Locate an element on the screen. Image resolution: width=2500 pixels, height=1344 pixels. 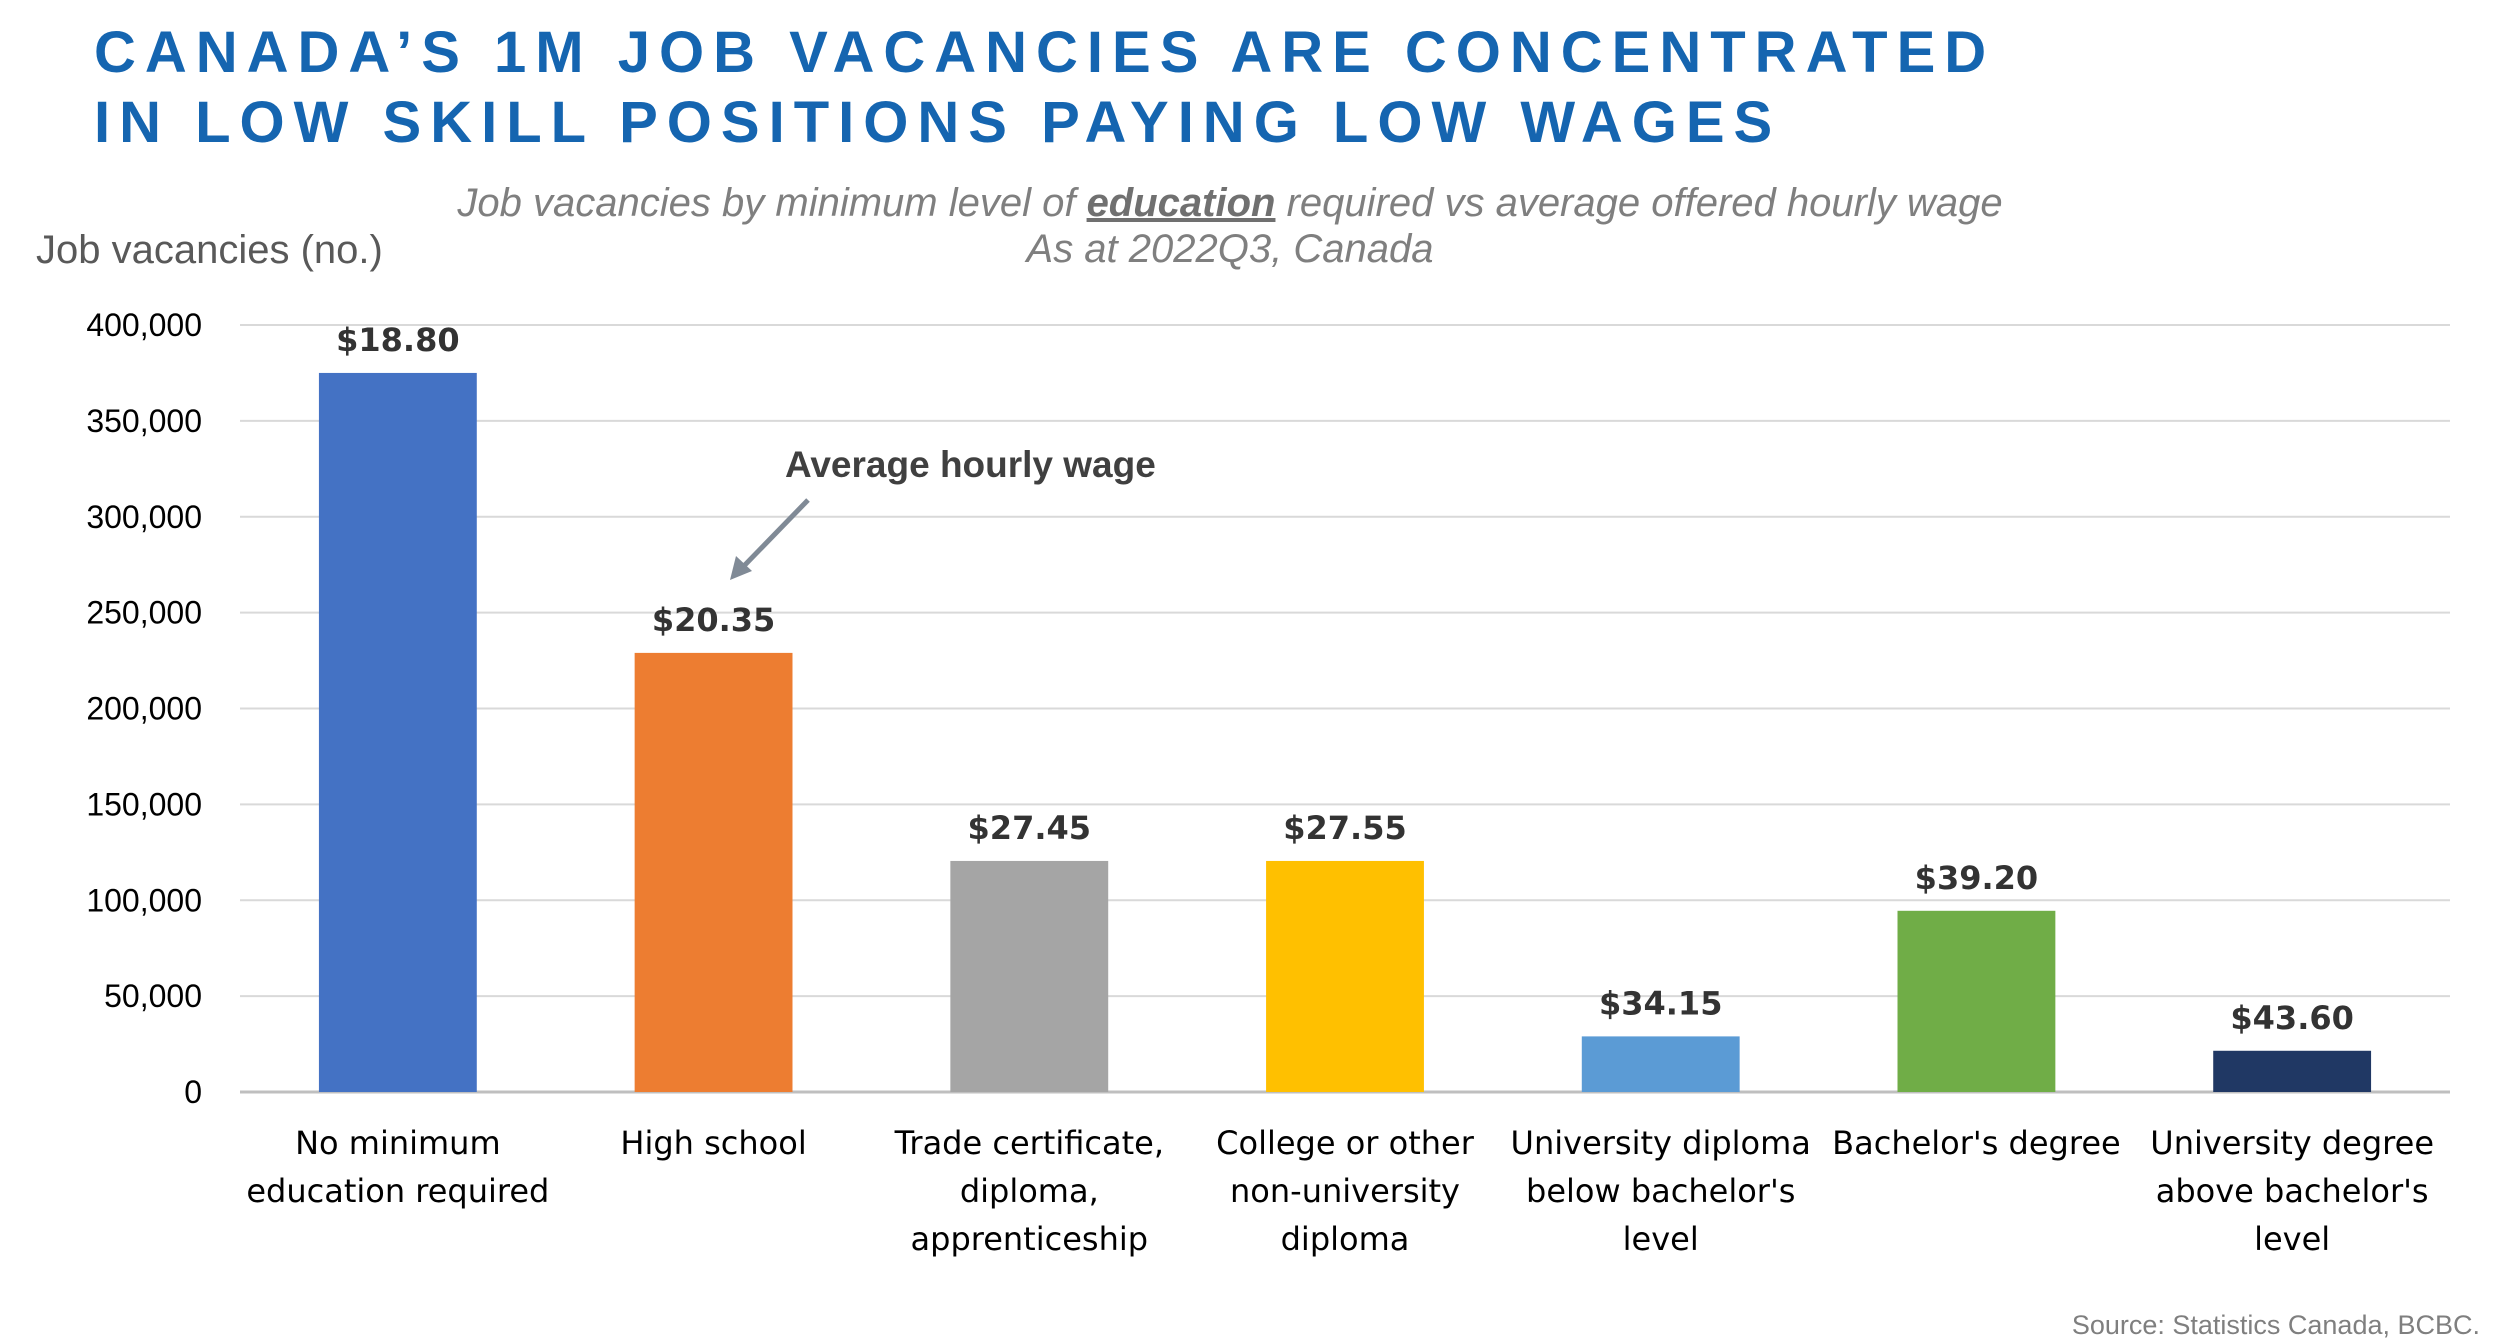
x-category-label: High school is located at coordinates (713, 1143).